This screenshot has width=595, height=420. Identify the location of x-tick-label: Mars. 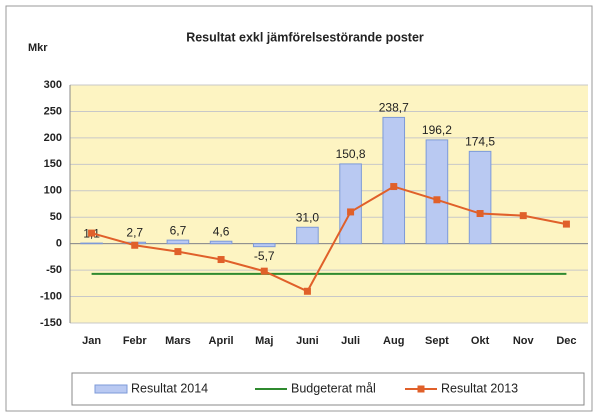
(178, 341).